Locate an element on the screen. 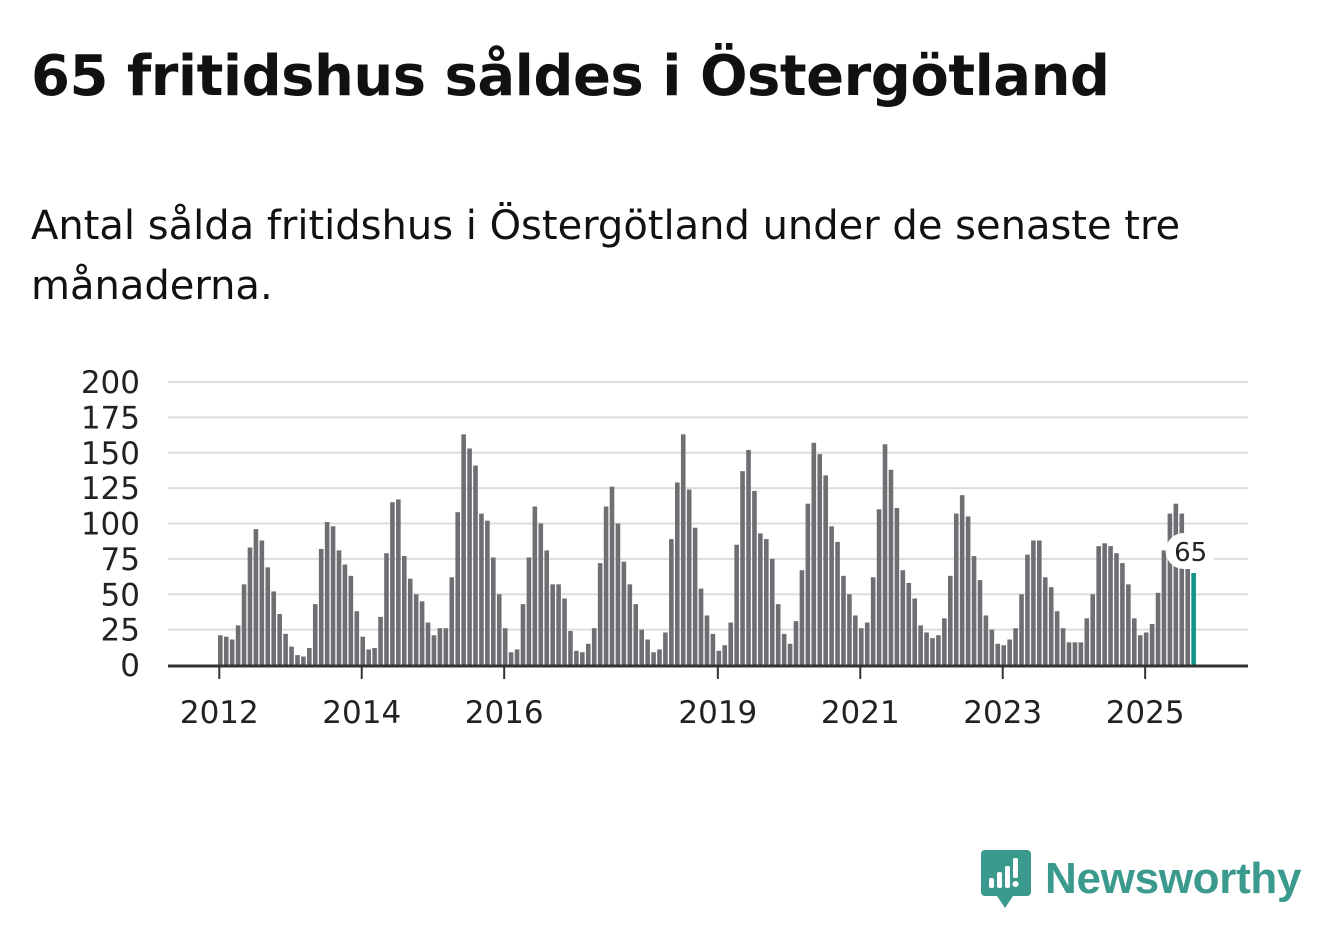  brand-name: Newsworthy is located at coordinates (1173, 878).